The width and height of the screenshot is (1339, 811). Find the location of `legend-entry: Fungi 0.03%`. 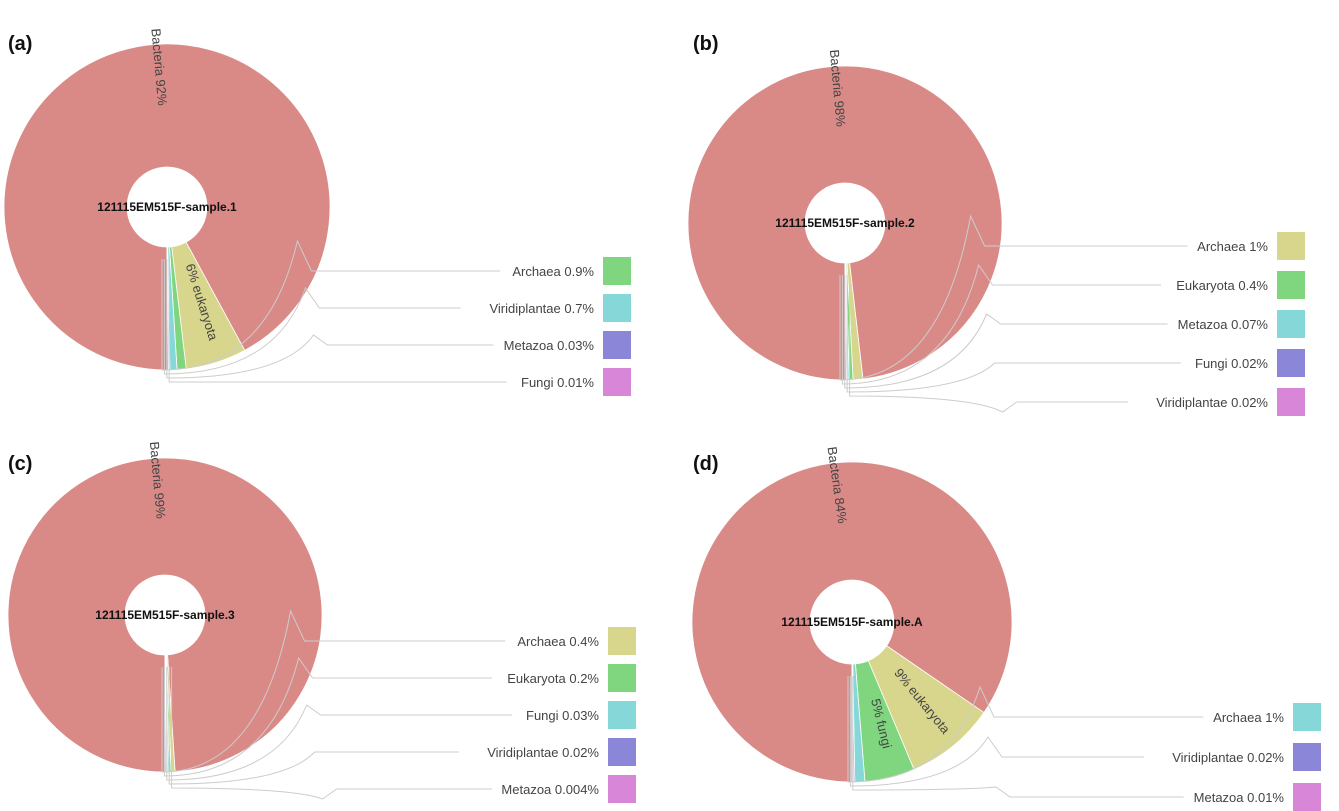

legend-entry: Fungi 0.03% is located at coordinates (562, 715).